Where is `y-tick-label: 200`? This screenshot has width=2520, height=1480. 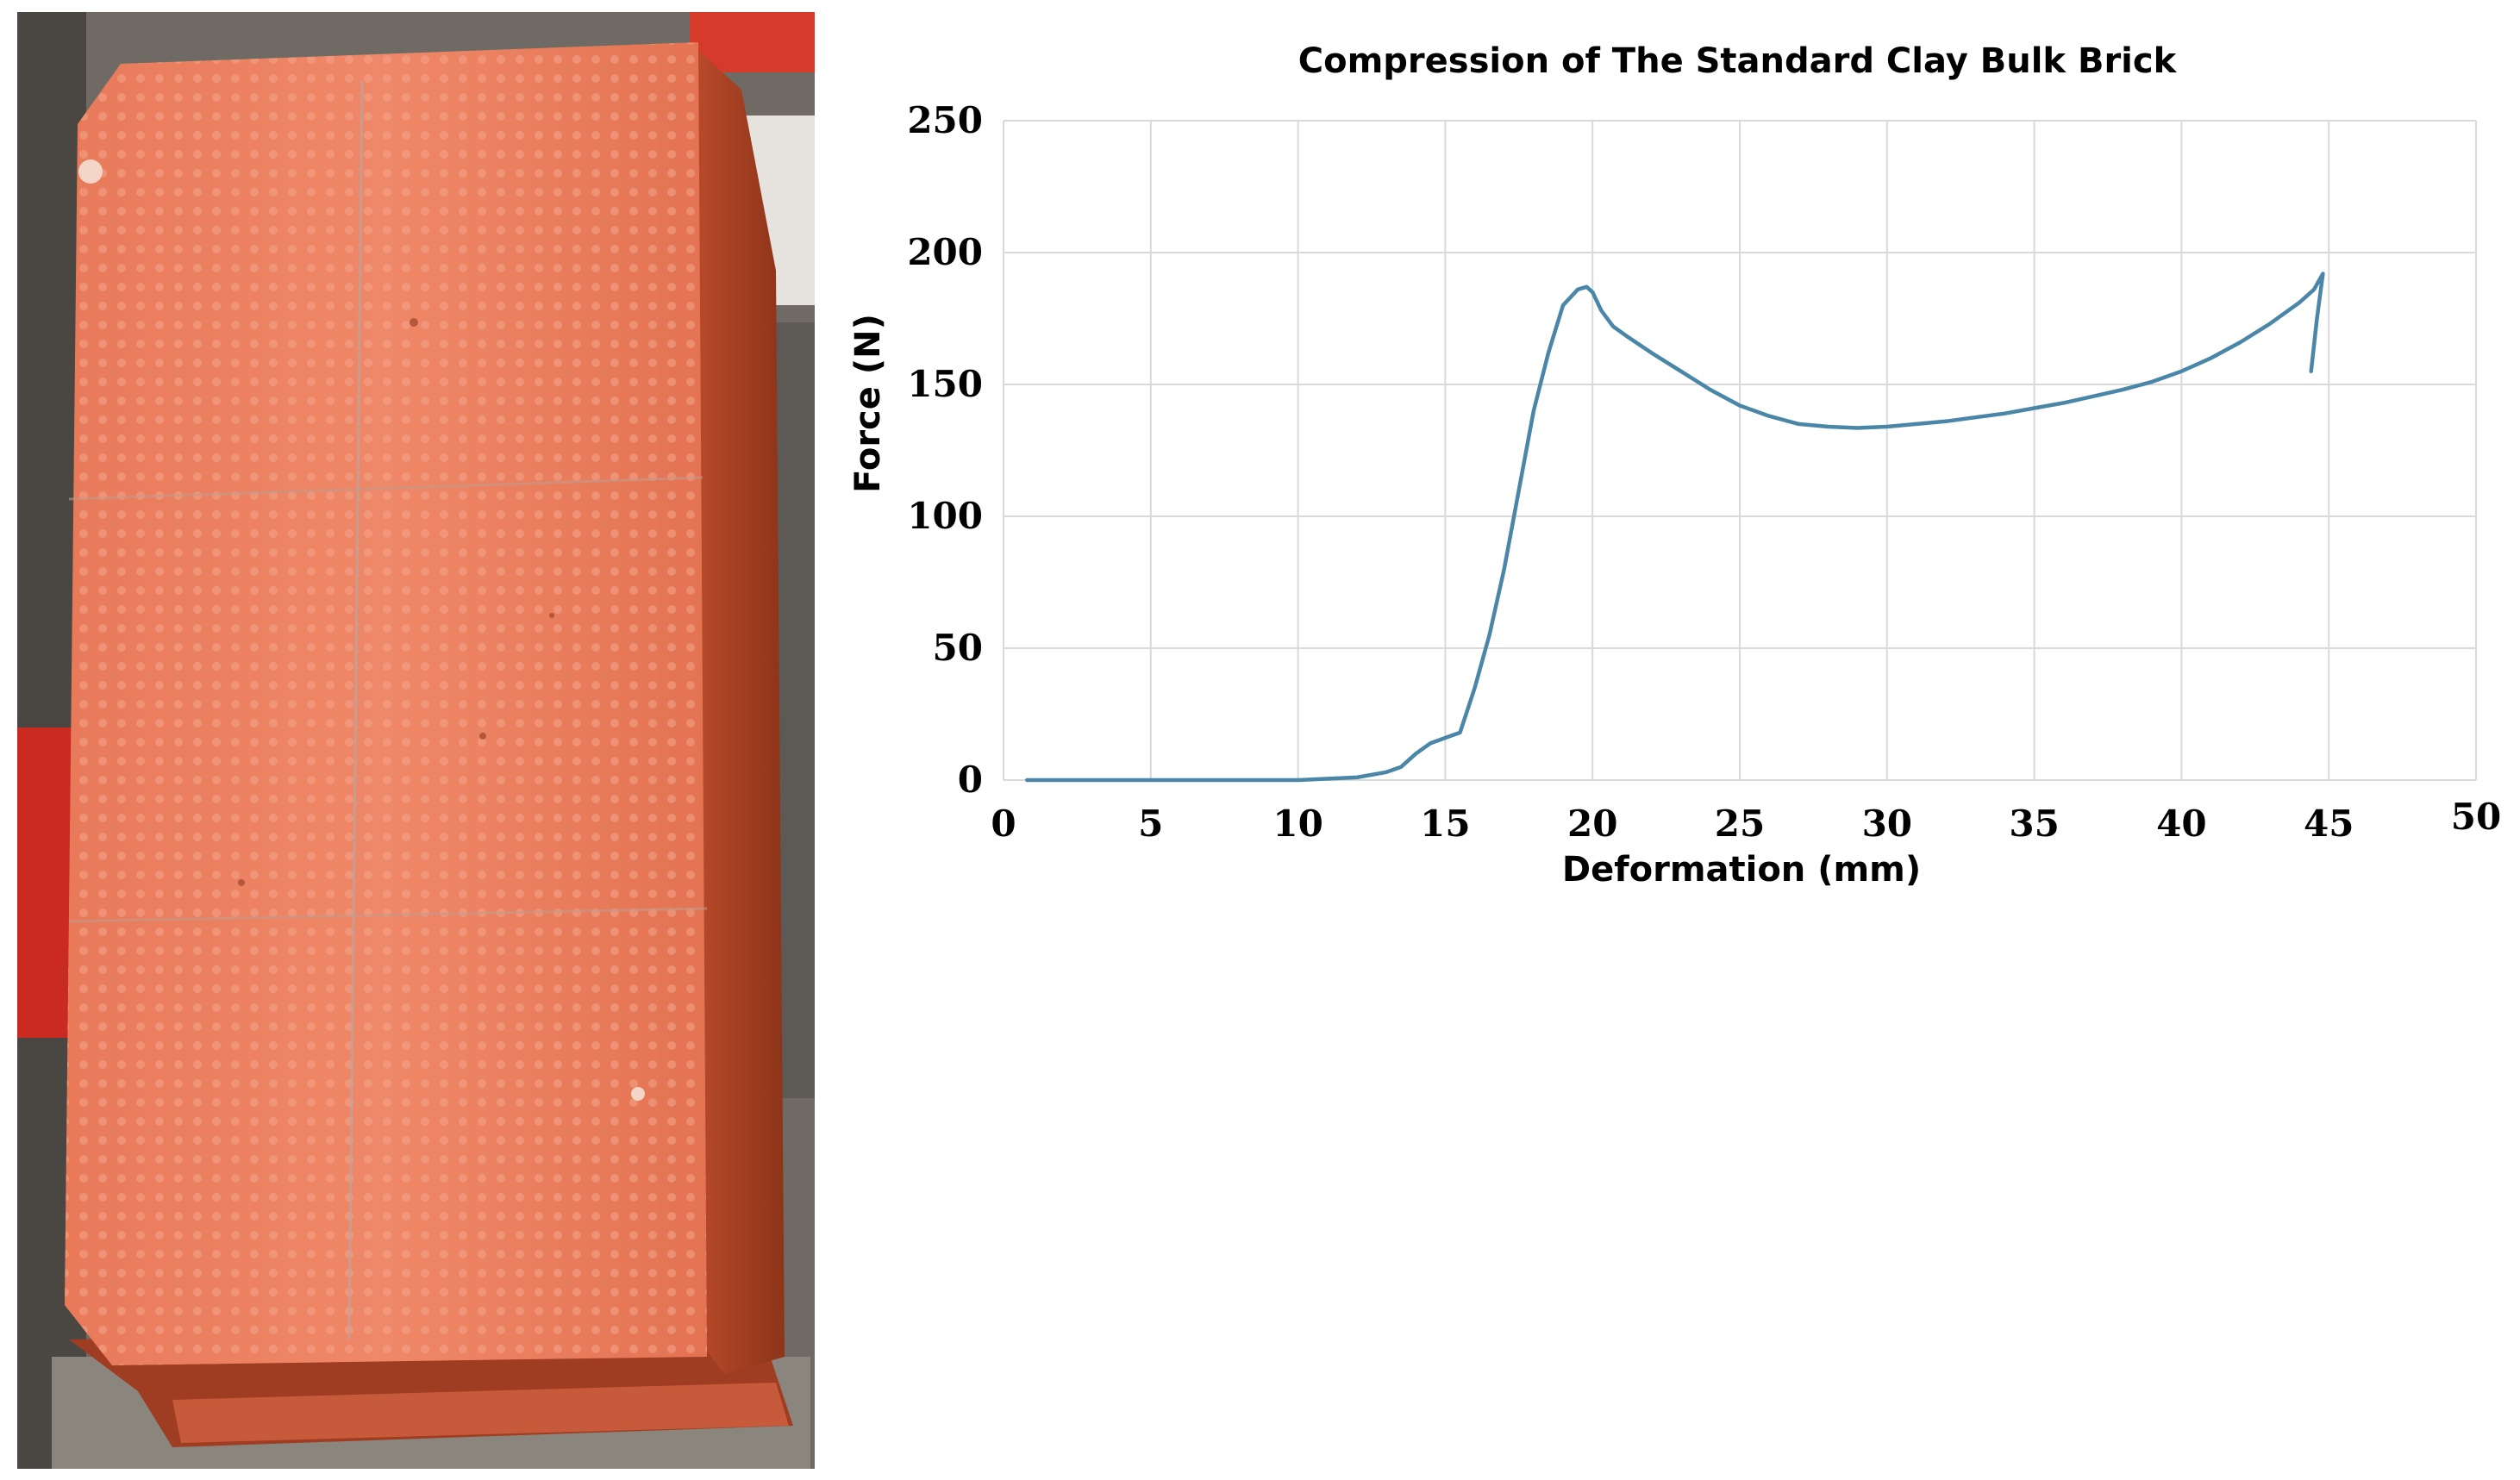 y-tick-label: 200 is located at coordinates (945, 252).